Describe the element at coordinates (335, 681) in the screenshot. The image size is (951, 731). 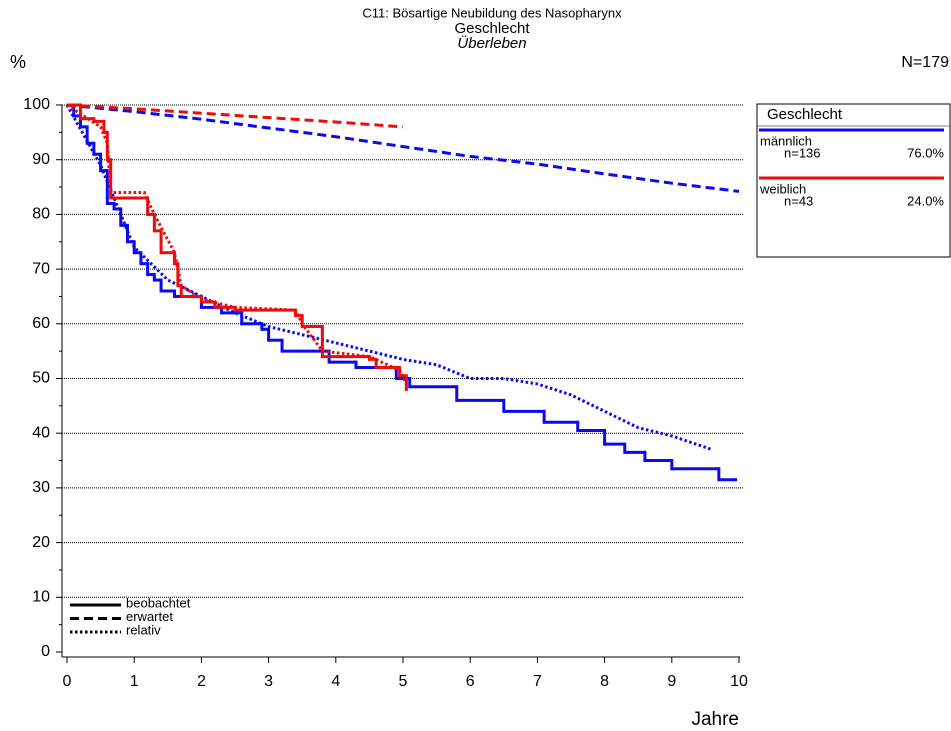
I see `x-tick-label: 4` at that location.